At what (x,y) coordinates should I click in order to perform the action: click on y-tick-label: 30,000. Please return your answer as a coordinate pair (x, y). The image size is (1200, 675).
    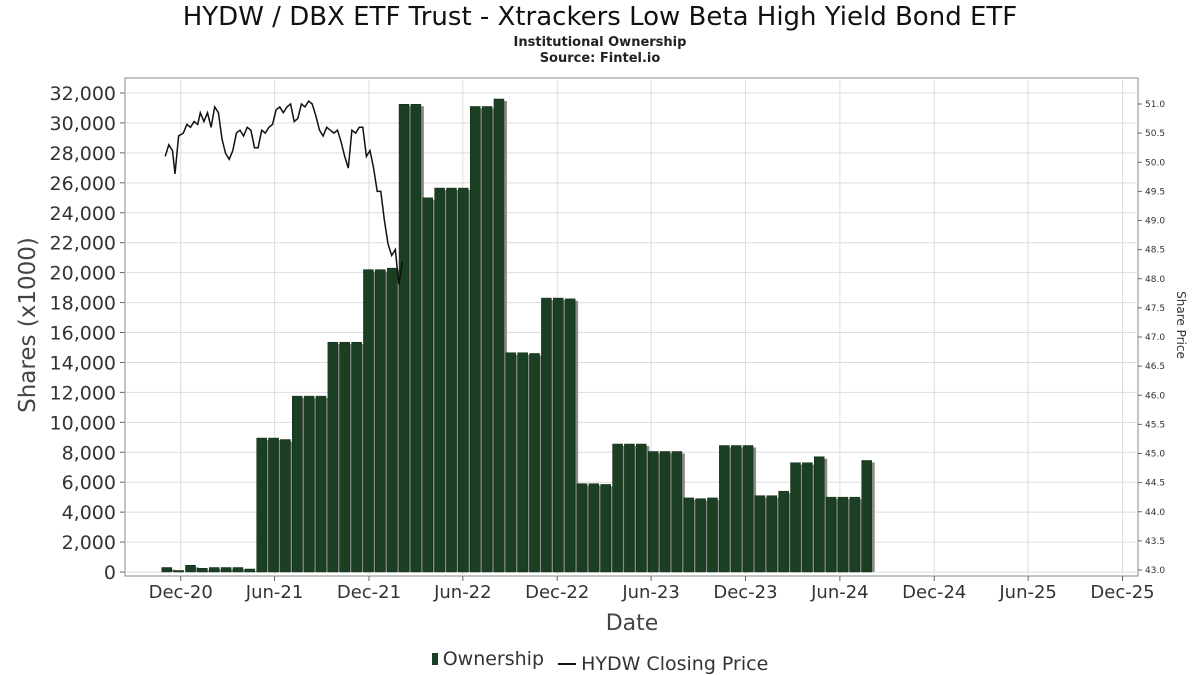
    Looking at the image, I should click on (83, 124).